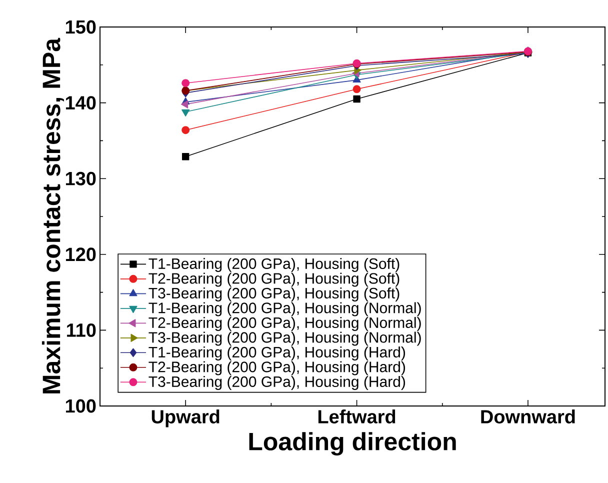  I want to click on y-tick-label: 100, so click(81, 406).